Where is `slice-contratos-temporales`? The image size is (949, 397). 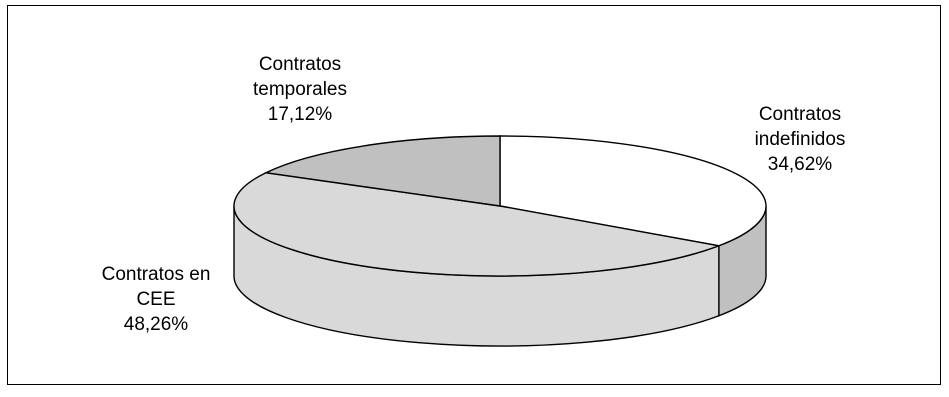
slice-contratos-temporales is located at coordinates (382, 171).